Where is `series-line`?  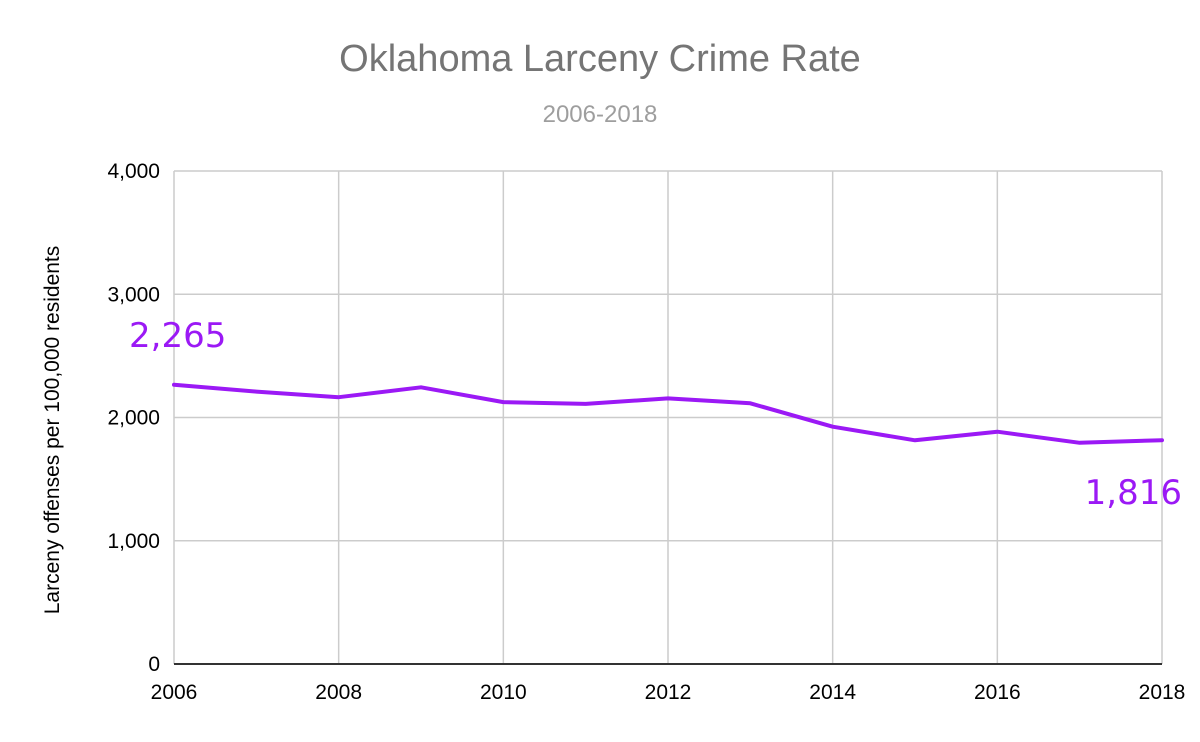
series-line is located at coordinates (668, 413).